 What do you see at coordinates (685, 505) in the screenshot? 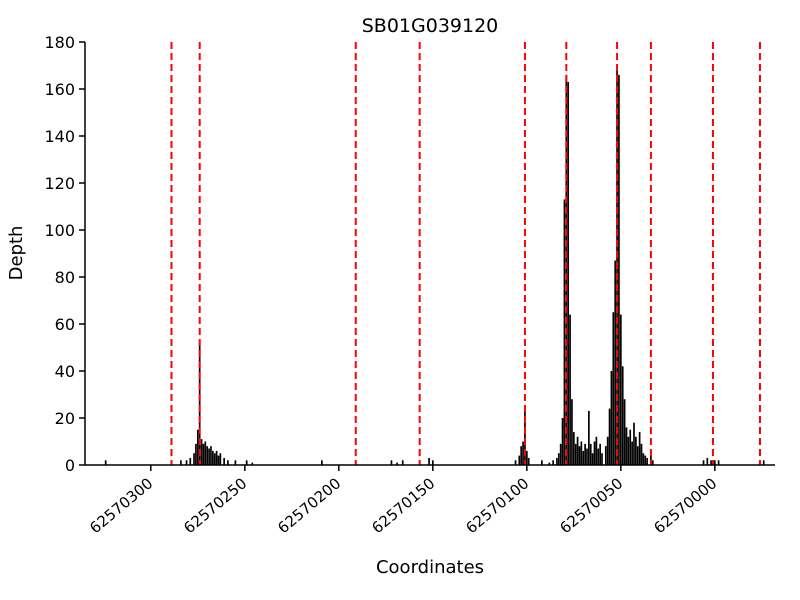
I see `x-tick-label: 62570000` at bounding box center [685, 505].